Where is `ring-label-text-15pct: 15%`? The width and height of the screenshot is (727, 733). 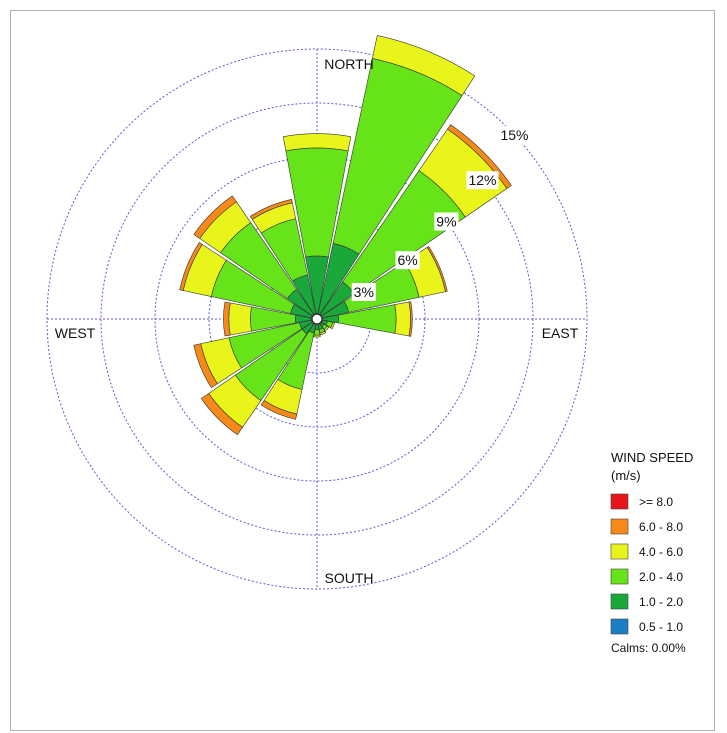
ring-label-text-15pct: 15% is located at coordinates (514, 135).